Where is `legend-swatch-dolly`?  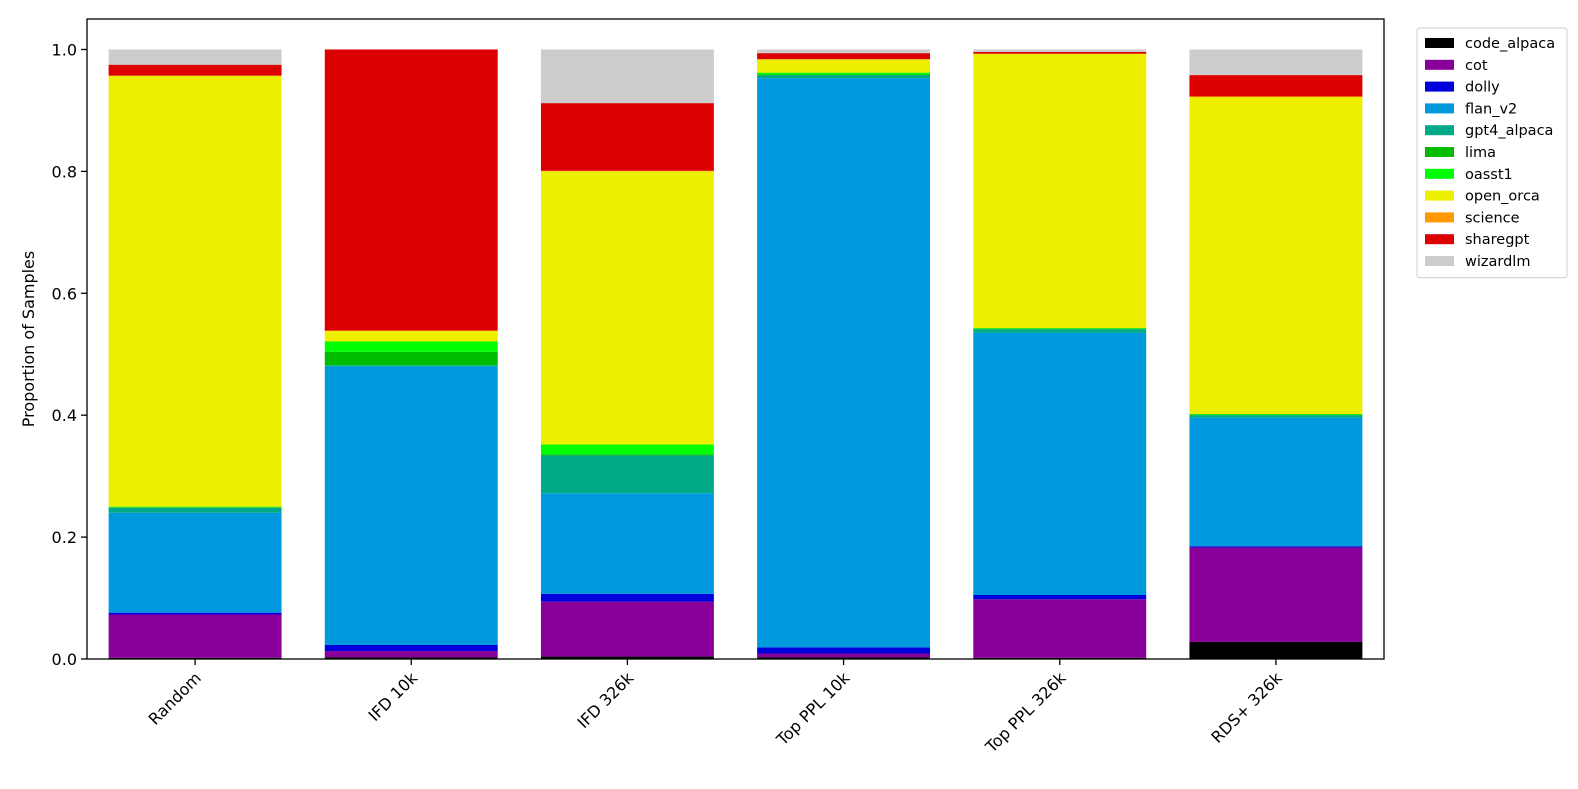 legend-swatch-dolly is located at coordinates (1439, 86).